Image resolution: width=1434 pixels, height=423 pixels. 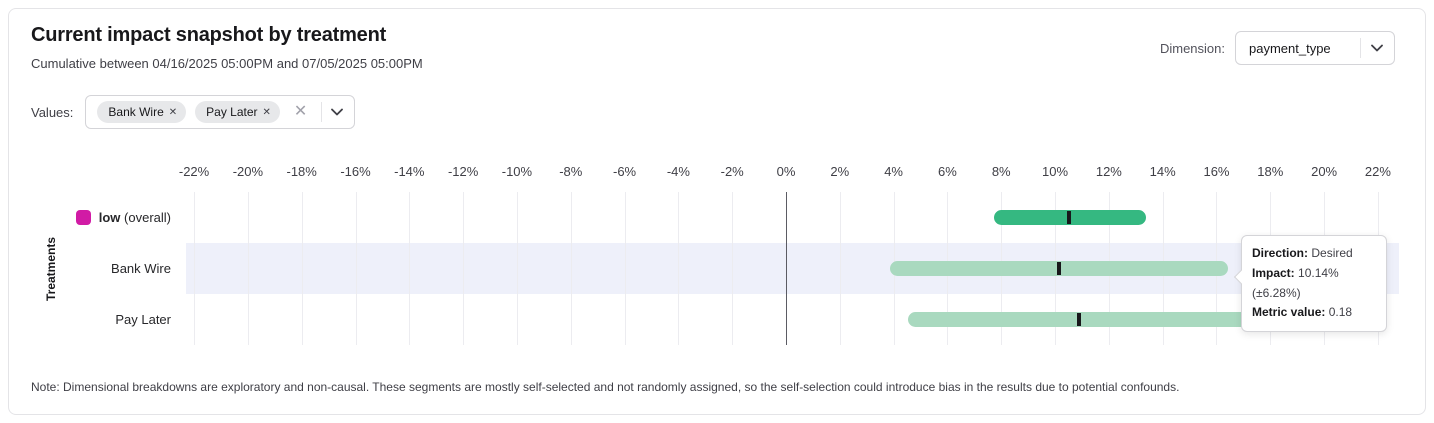 I want to click on dimension-control: Dimension: payment_type, so click(x=1277, y=48).